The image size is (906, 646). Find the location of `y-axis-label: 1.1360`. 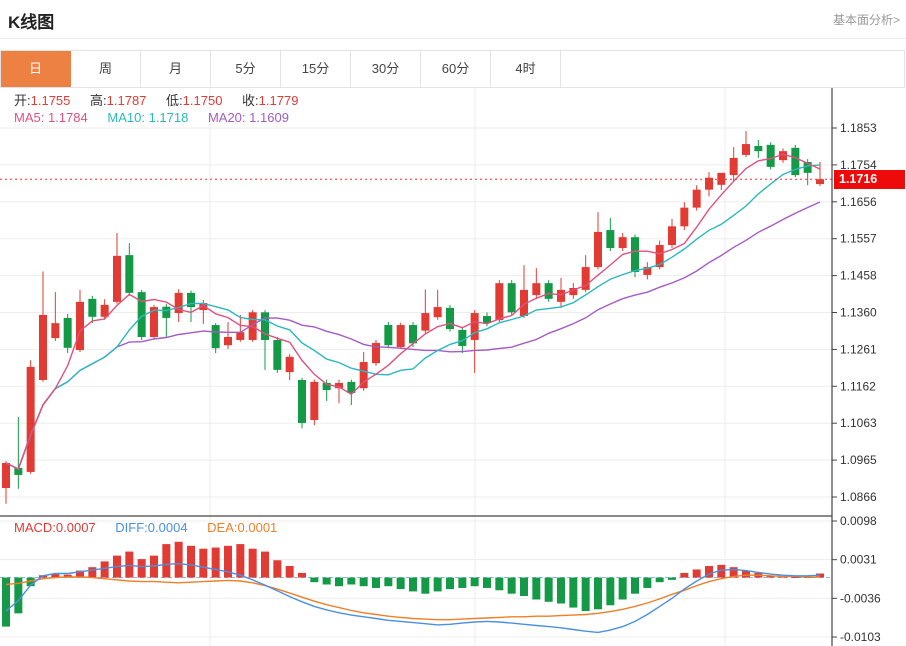

y-axis-label: 1.1360 is located at coordinates (858, 313).